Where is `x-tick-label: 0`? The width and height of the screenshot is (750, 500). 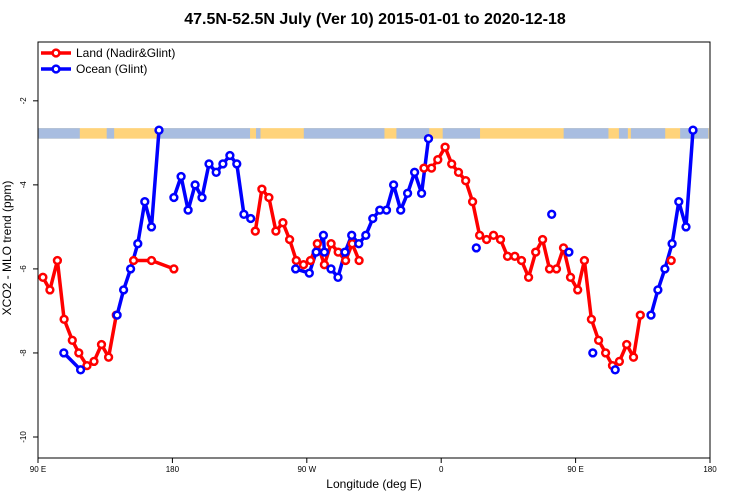
x-tick-label: 0 is located at coordinates (441, 469).